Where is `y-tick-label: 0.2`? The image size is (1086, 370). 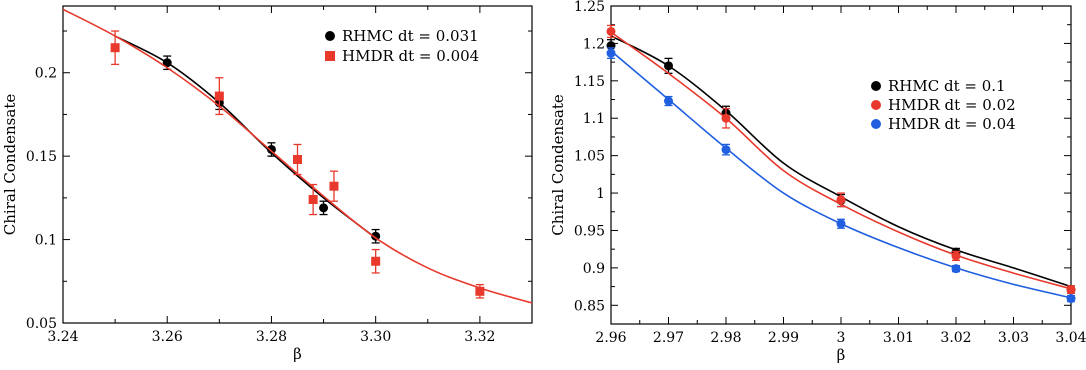 y-tick-label: 0.2 is located at coordinates (46, 74).